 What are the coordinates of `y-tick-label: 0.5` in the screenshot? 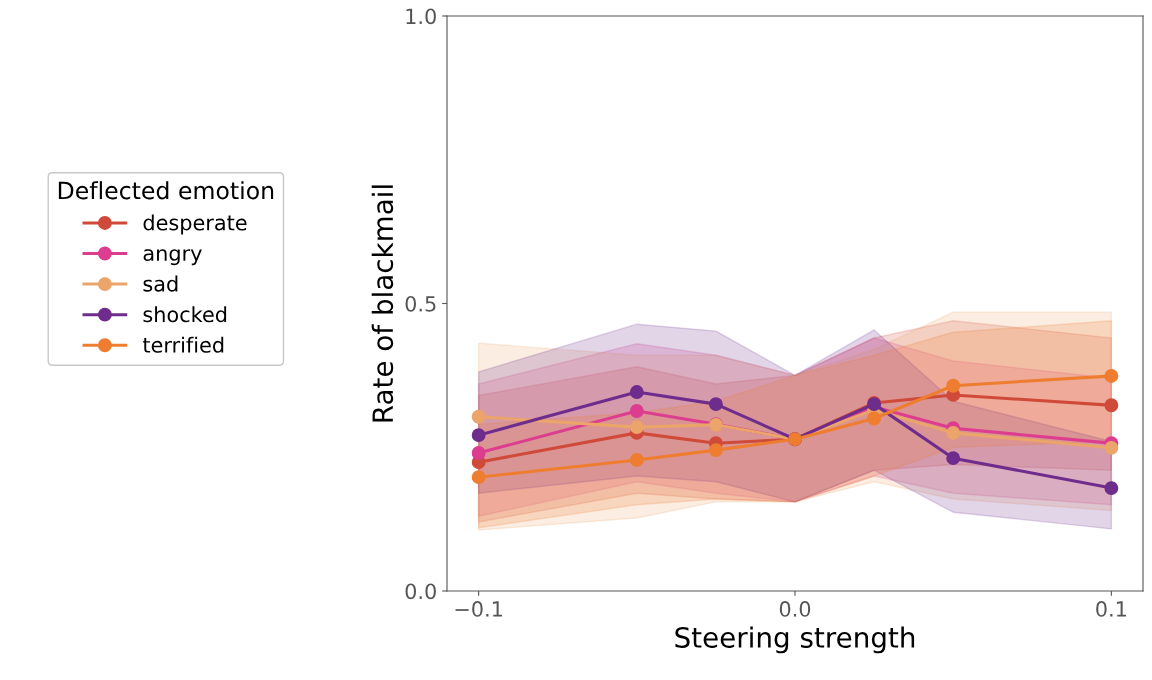 It's located at (420, 303).